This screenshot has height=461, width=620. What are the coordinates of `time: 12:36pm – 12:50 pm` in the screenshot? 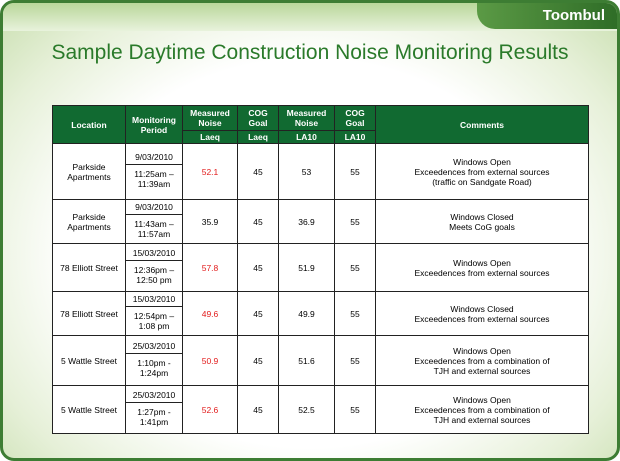 It's located at (154, 275).